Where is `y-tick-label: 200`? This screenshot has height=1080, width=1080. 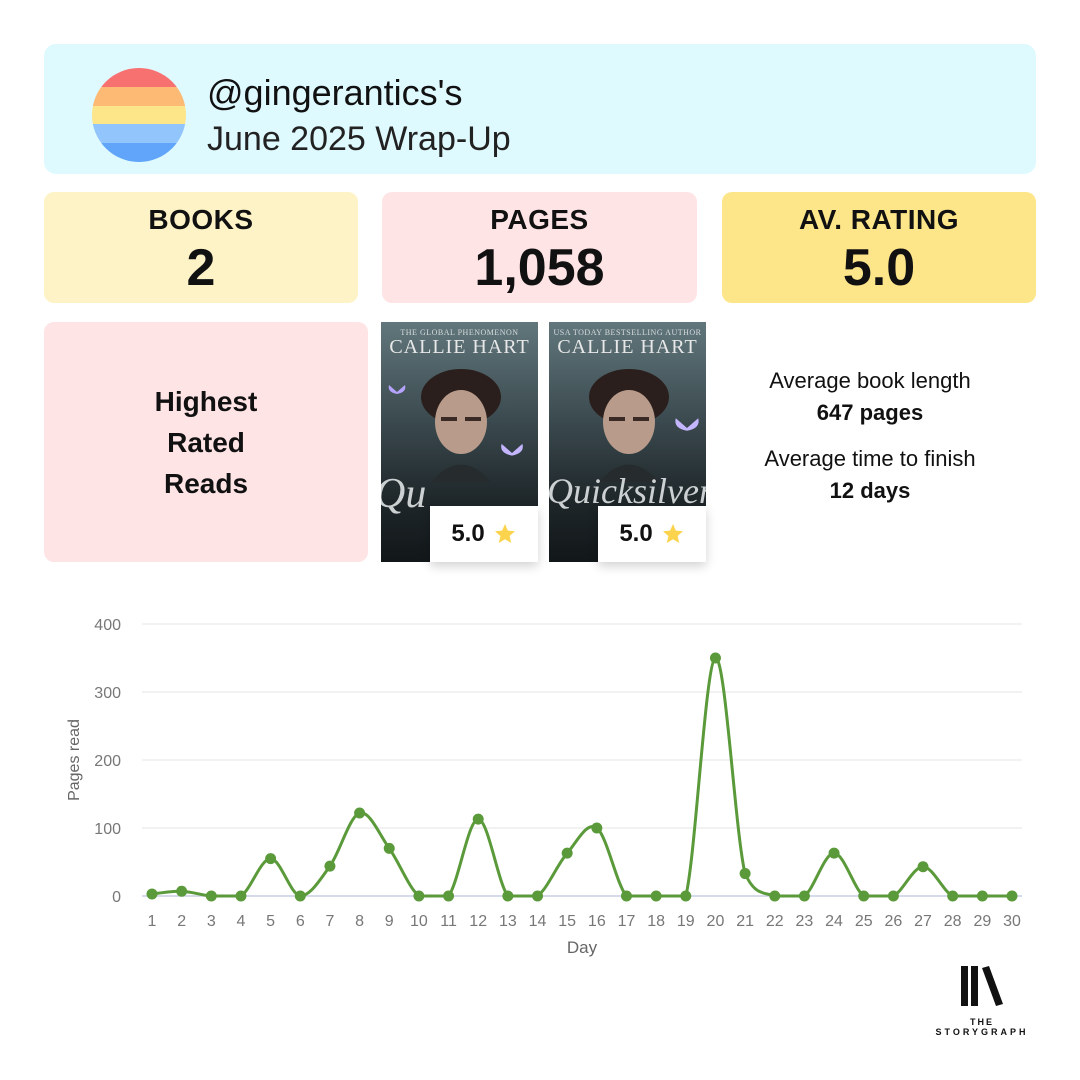 y-tick-label: 200 is located at coordinates (107, 761).